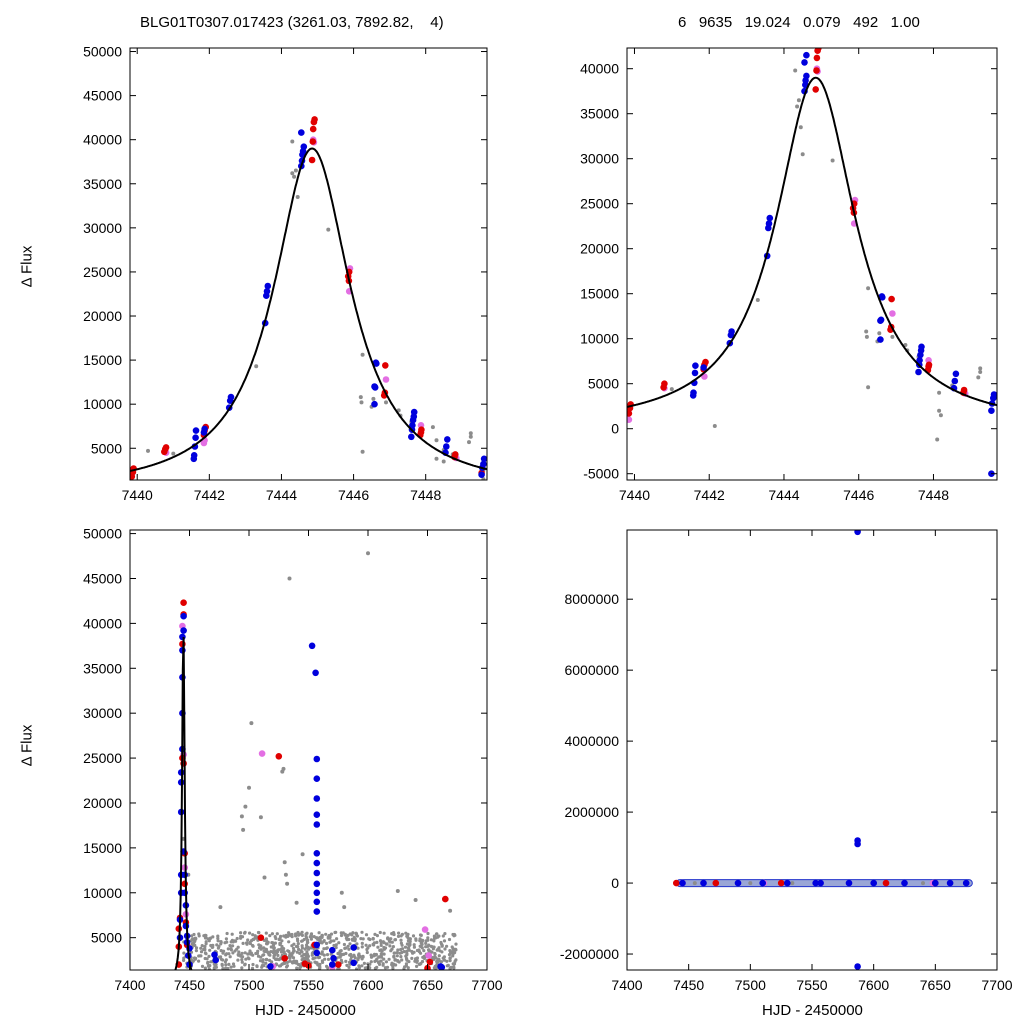 This screenshot has height=1024, width=1024. What do you see at coordinates (599, 159) in the screenshot?
I see `y-tick-label: 30000` at bounding box center [599, 159].